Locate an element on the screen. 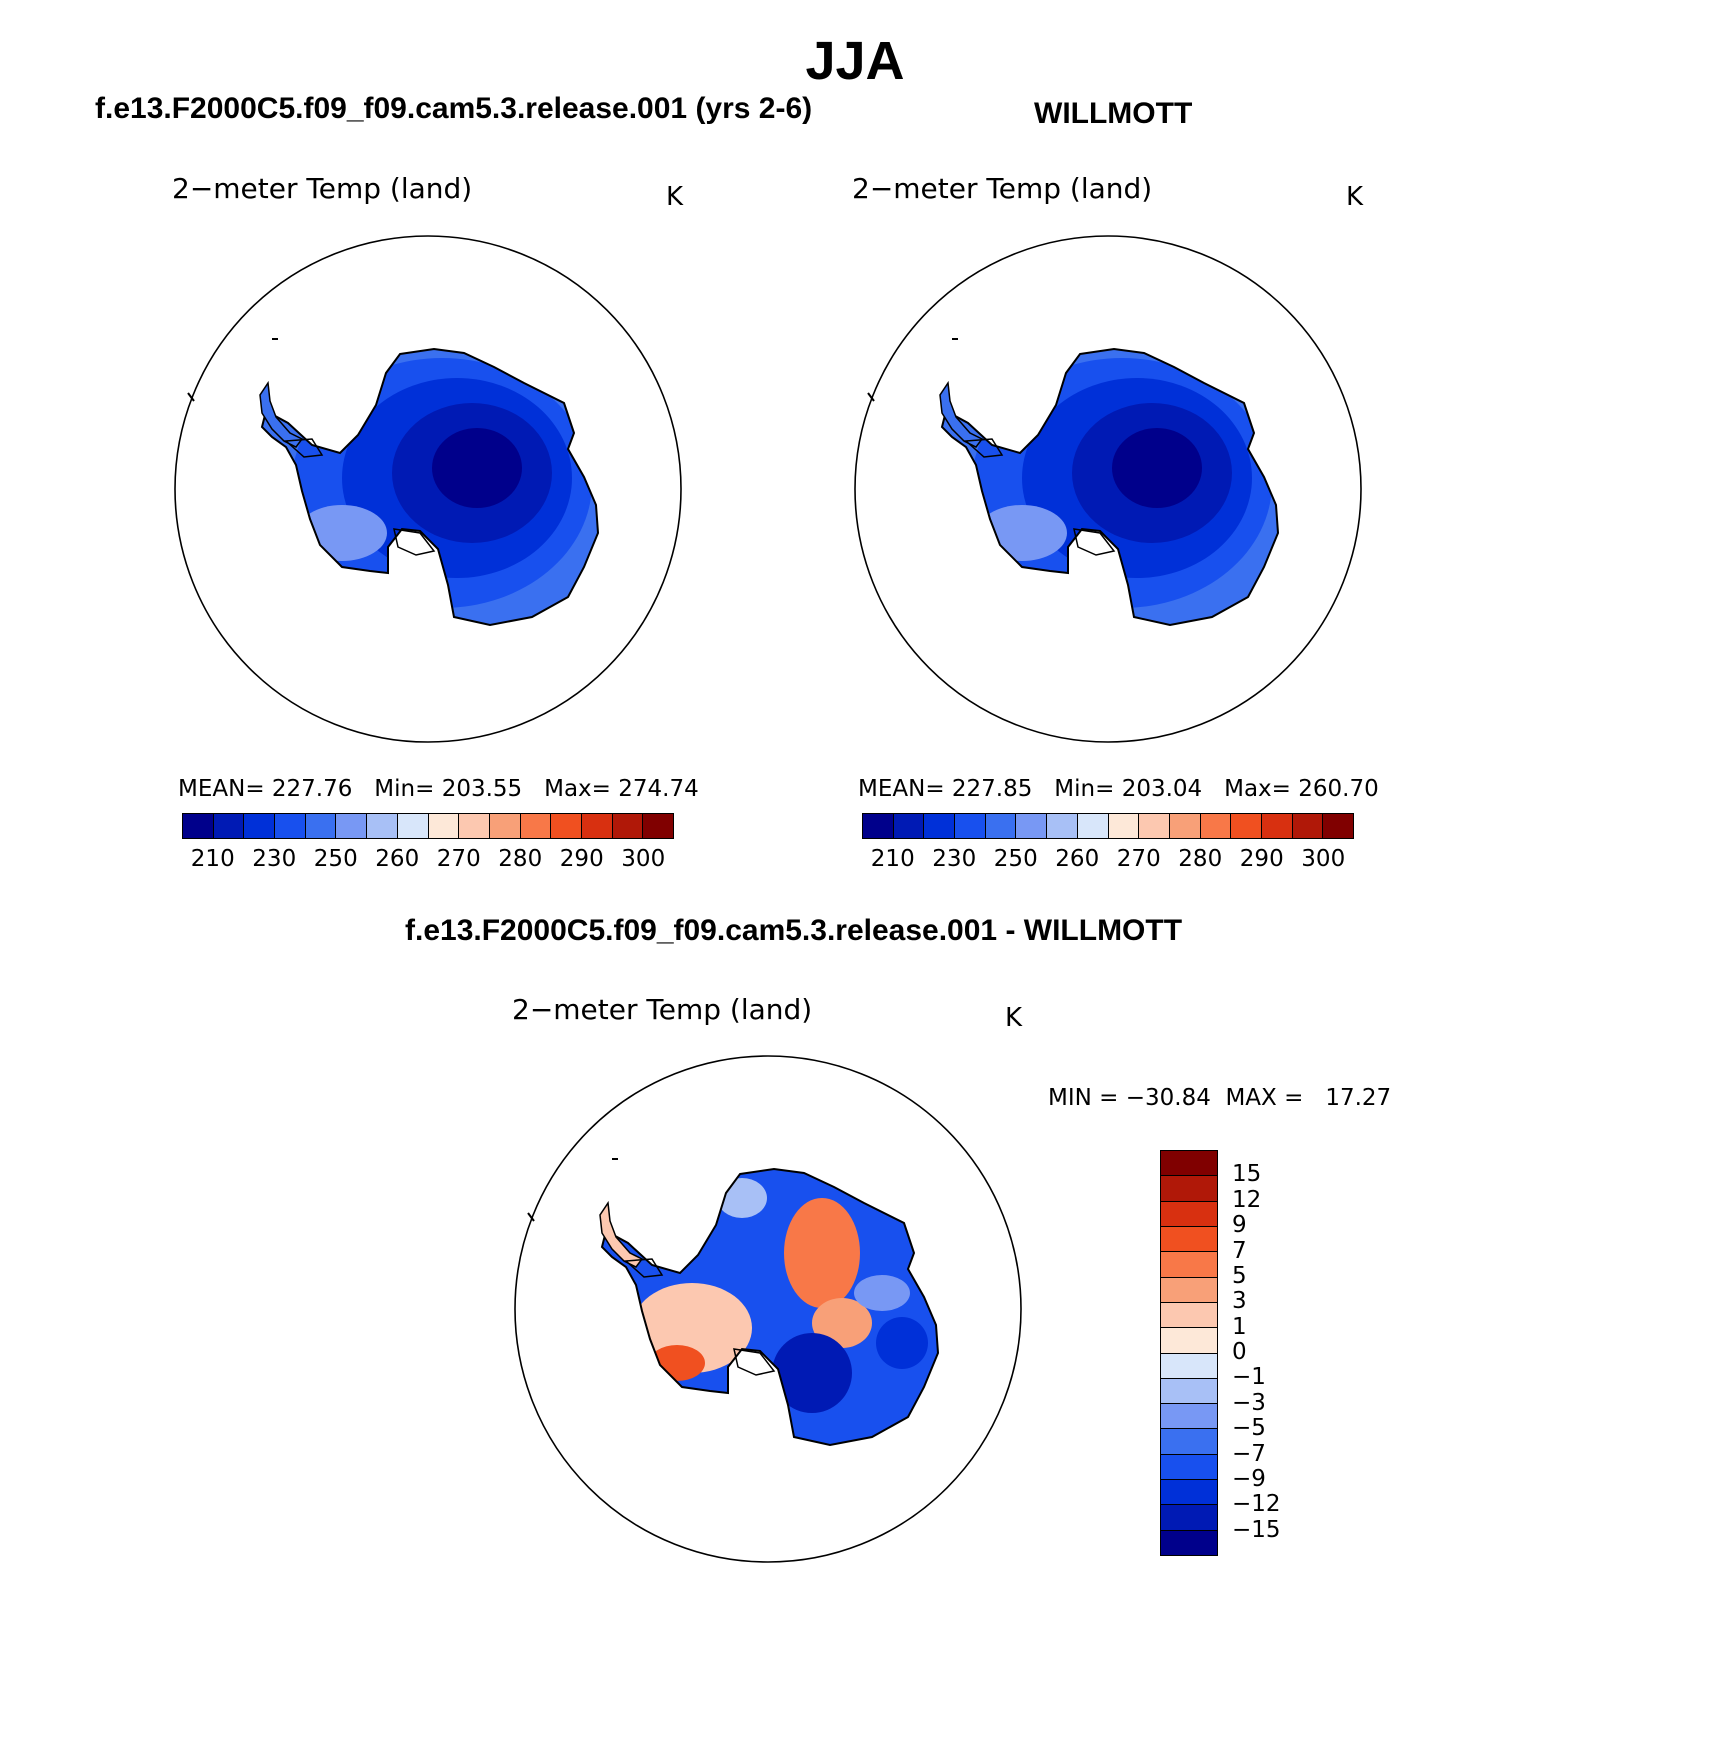  model-units-label: K is located at coordinates (675, 197).